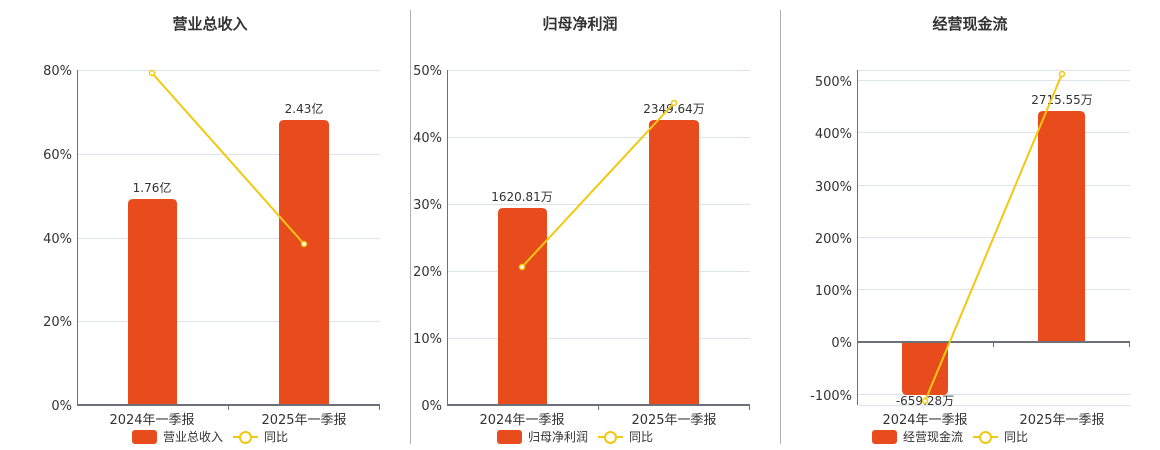  What do you see at coordinates (57, 155) in the screenshot?
I see `y-tick: 60%` at bounding box center [57, 155].